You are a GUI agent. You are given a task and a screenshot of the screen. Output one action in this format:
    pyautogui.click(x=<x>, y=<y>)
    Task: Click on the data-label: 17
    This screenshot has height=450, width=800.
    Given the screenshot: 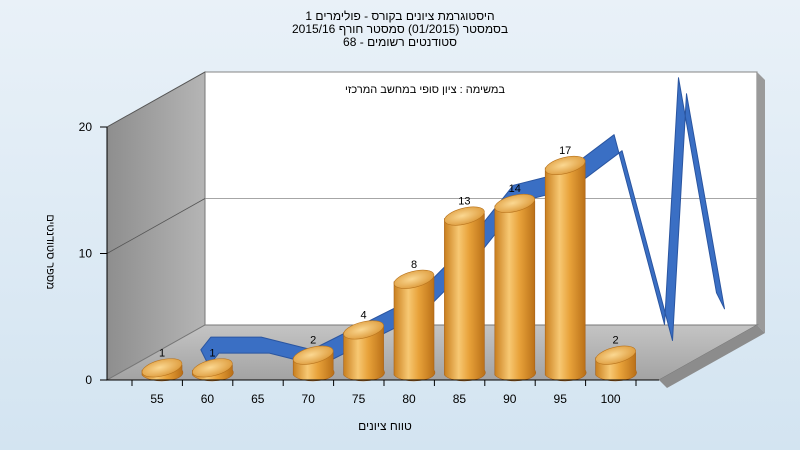 What is the action you would take?
    pyautogui.click(x=565, y=151)
    